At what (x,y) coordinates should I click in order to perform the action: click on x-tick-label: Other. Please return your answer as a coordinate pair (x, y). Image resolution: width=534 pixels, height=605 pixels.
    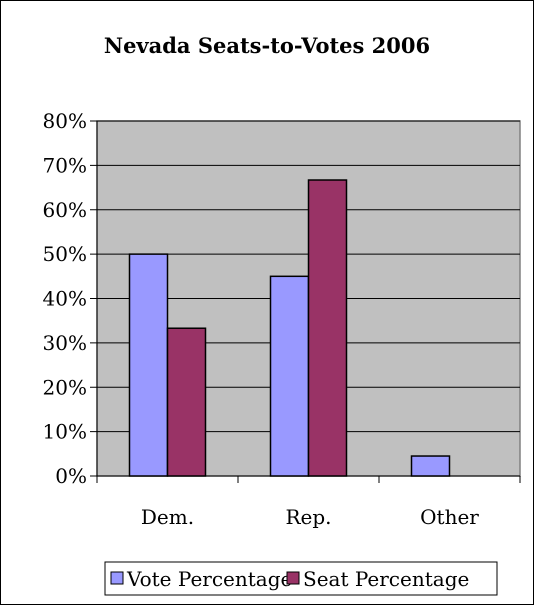
    Looking at the image, I should click on (449, 517).